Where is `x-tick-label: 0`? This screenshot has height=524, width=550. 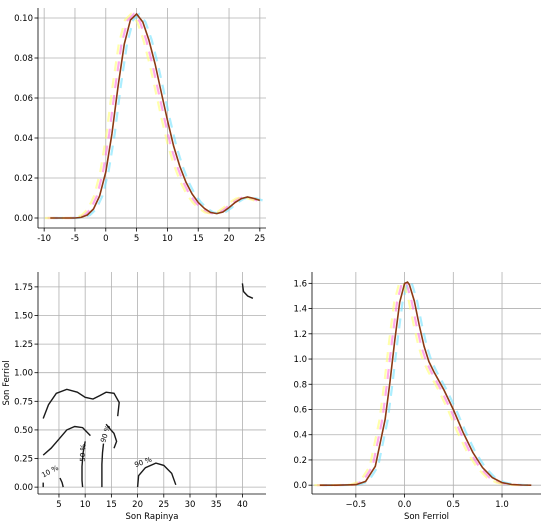 x-tick-label: 0 is located at coordinates (105, 239).